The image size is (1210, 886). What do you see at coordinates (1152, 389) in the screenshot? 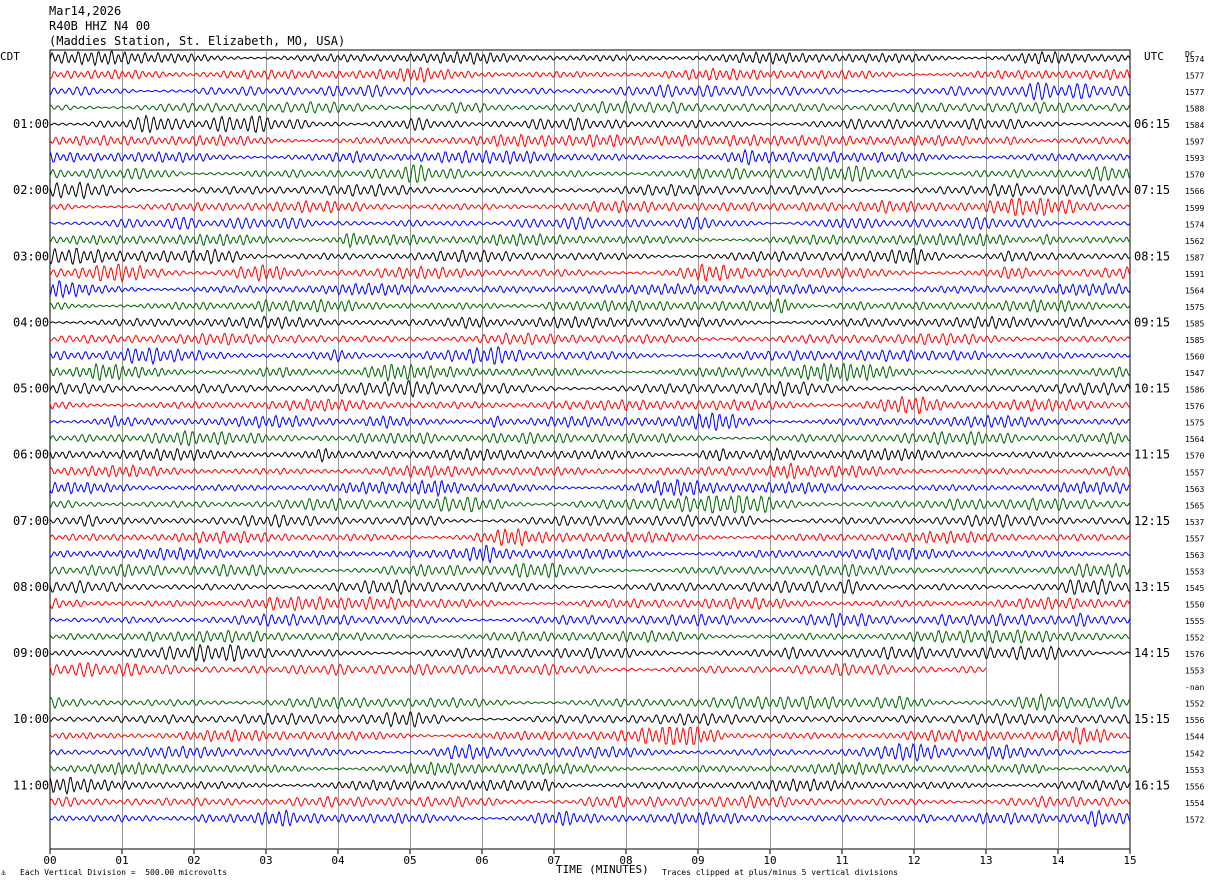
I see `right-hour-label: 10:15` at bounding box center [1152, 389].